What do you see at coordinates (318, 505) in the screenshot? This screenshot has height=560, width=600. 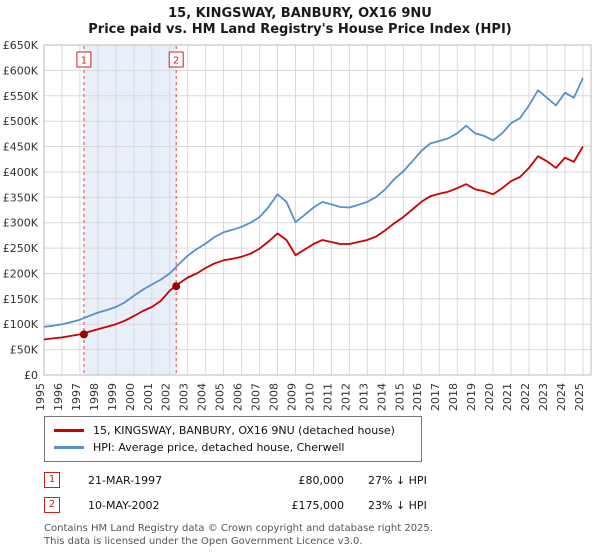 I see `transaction-2-price: £175,000` at bounding box center [318, 505].